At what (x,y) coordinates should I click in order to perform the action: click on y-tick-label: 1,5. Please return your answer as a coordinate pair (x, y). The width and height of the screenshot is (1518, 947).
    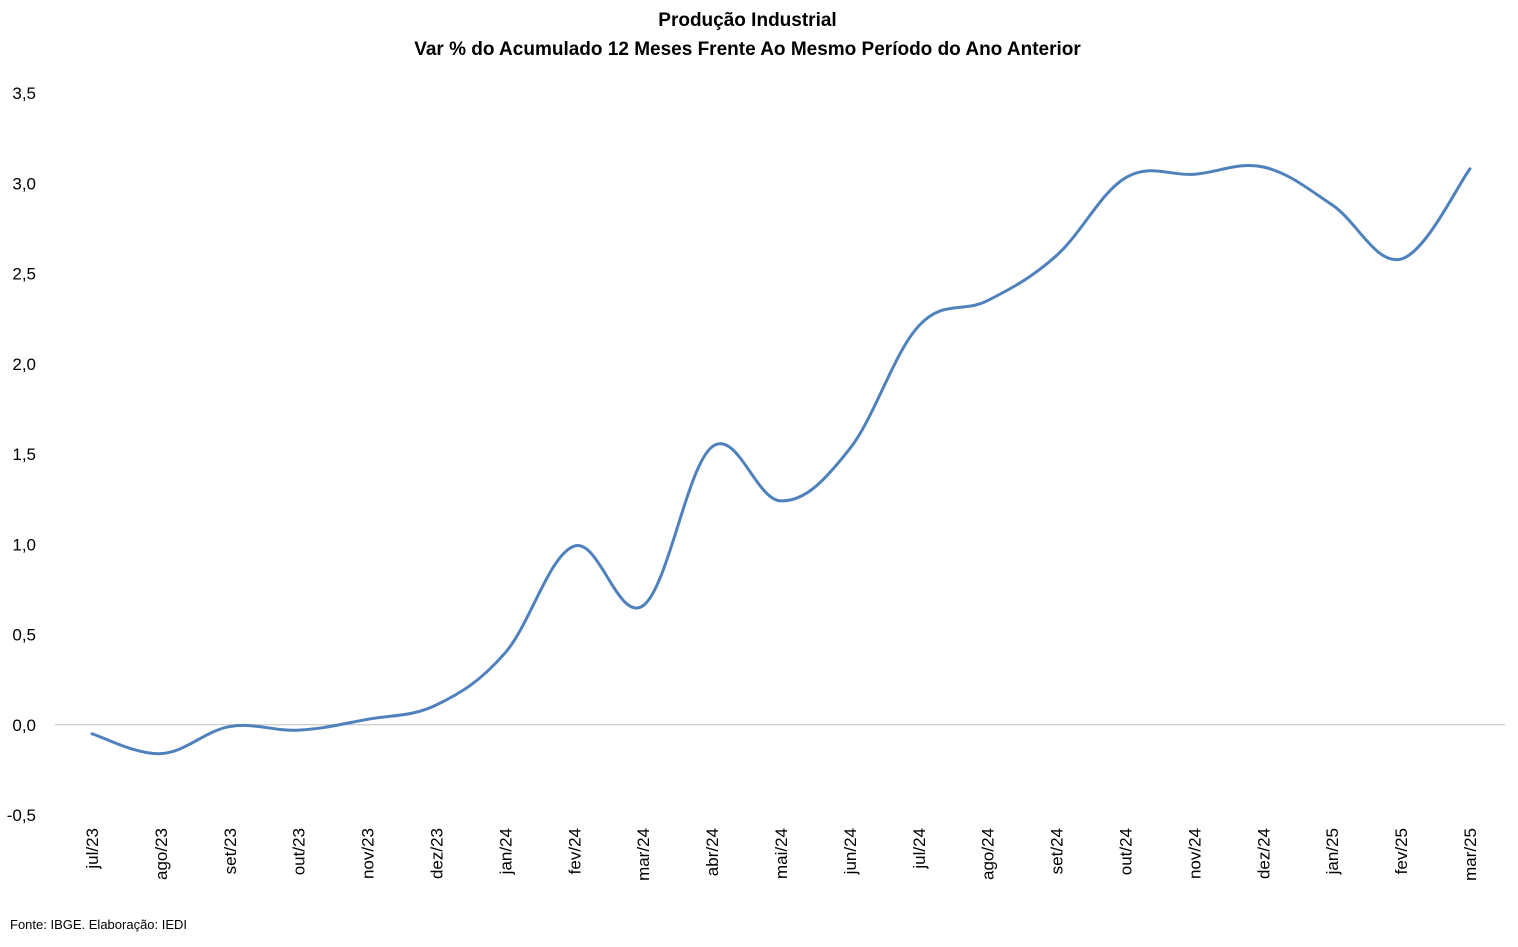
    Looking at the image, I should click on (24, 454).